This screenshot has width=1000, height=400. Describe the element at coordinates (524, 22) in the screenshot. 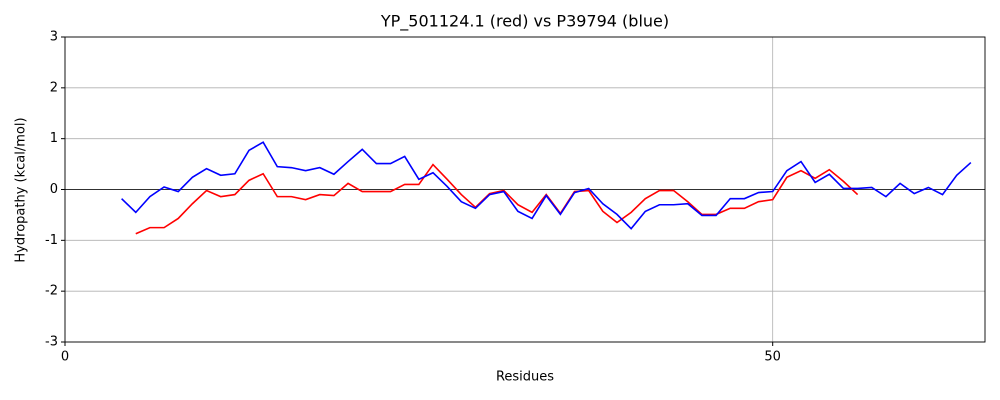

I see `chart-title: YP_501124.1 (red) vs P39794 (blue)` at that location.